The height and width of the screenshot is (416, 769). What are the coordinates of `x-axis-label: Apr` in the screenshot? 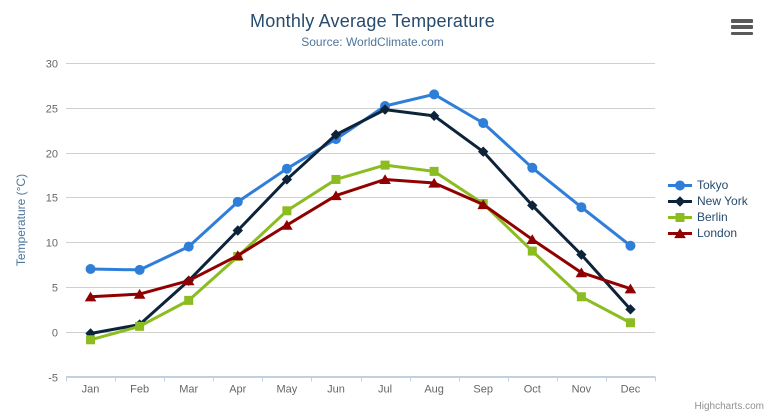 It's located at (237, 390).